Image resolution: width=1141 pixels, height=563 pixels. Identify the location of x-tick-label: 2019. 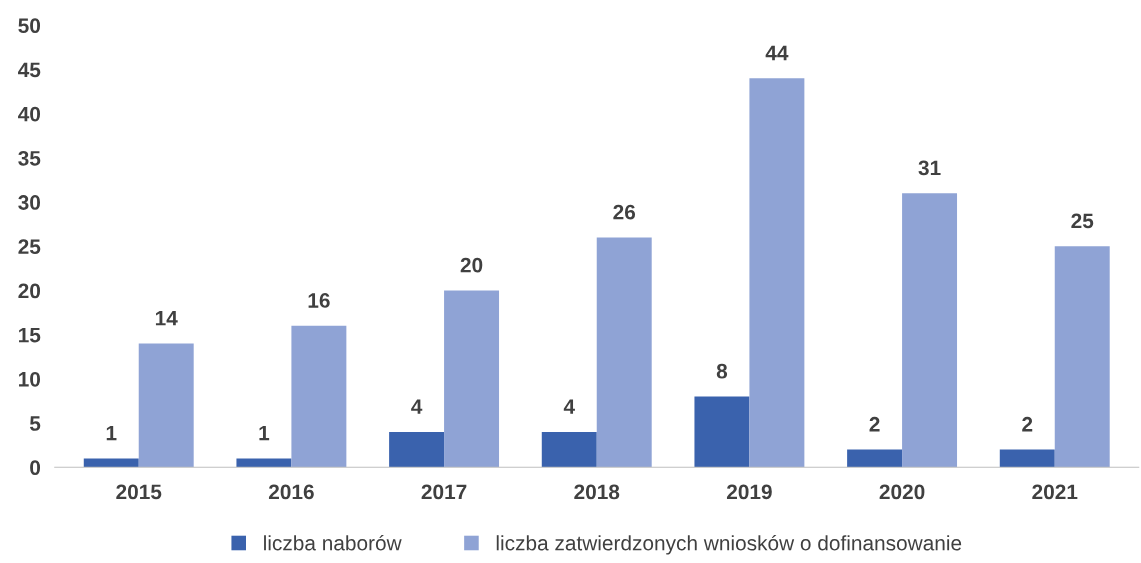
(749, 492).